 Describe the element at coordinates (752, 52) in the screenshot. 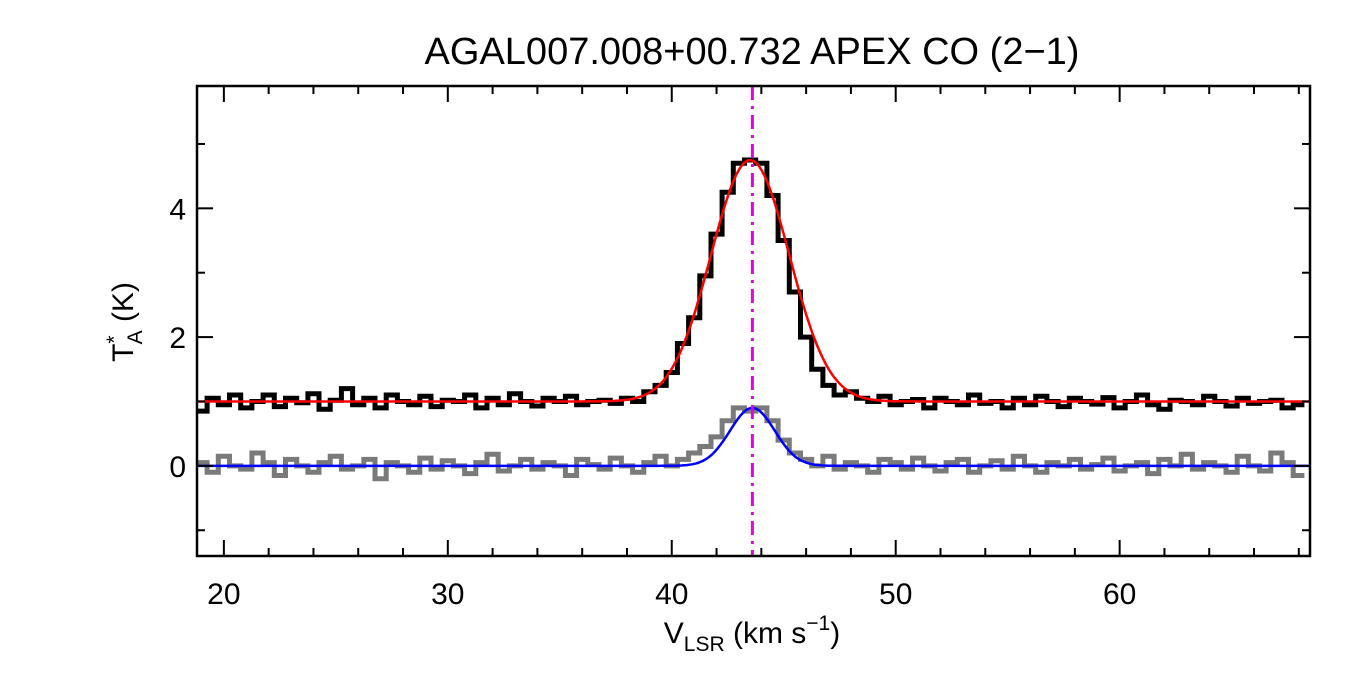

I see `chart-title: AGAL007.008+00.732 APEX CO (2−1)` at that location.